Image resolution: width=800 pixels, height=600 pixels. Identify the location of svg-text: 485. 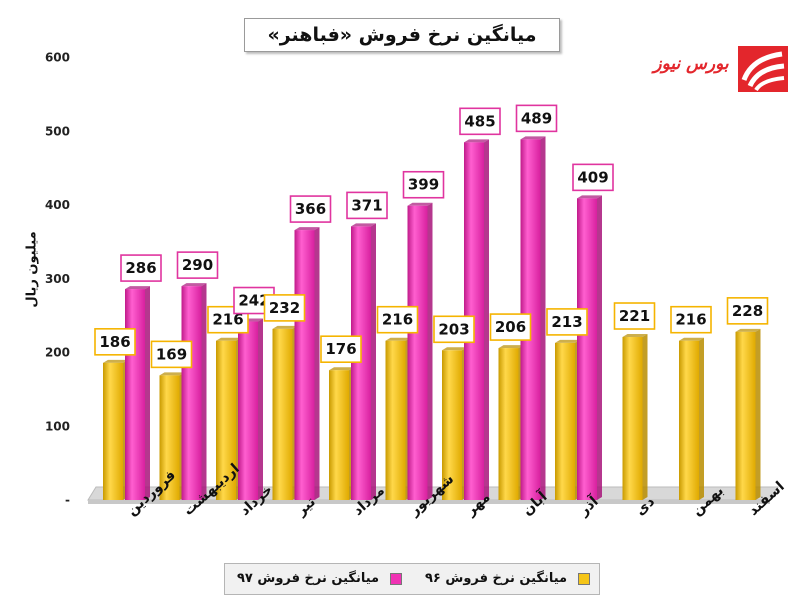
(479, 121).